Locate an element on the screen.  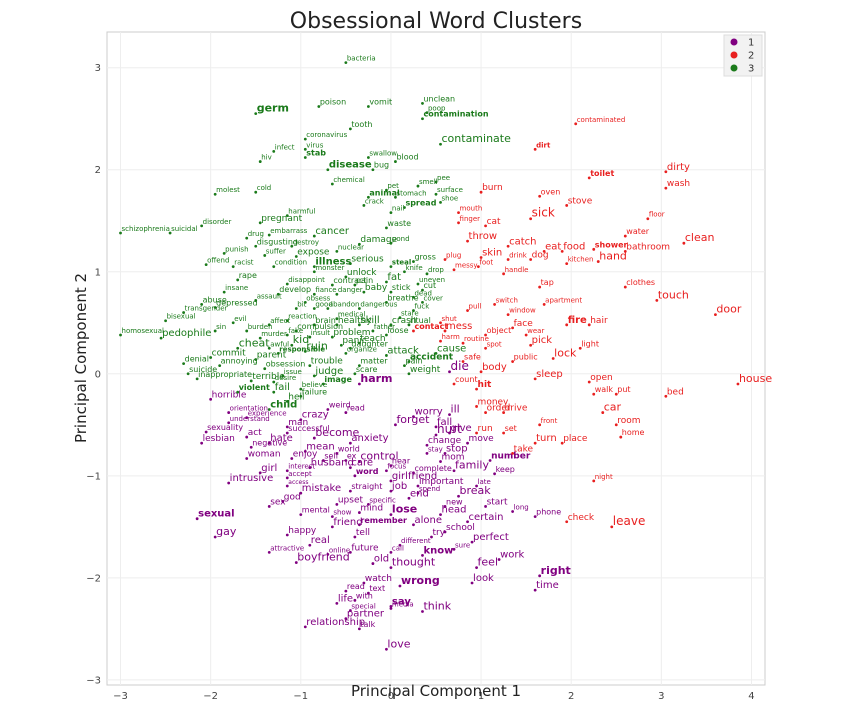
point-label: infect is located at coordinates (285, 147).